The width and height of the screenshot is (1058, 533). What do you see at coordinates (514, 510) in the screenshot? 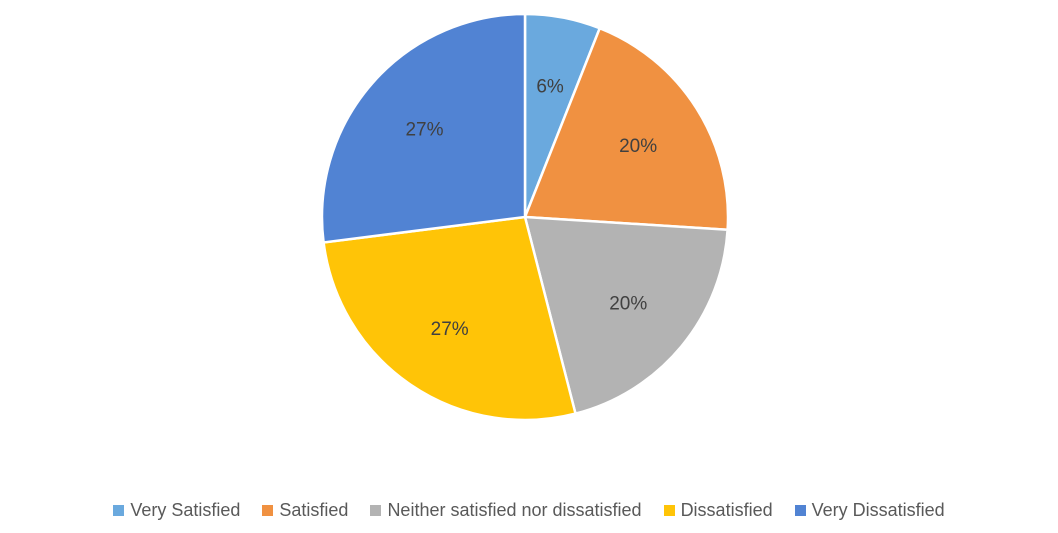
I see `legend-label: Neither satisfied nor dissatisfied` at bounding box center [514, 510].